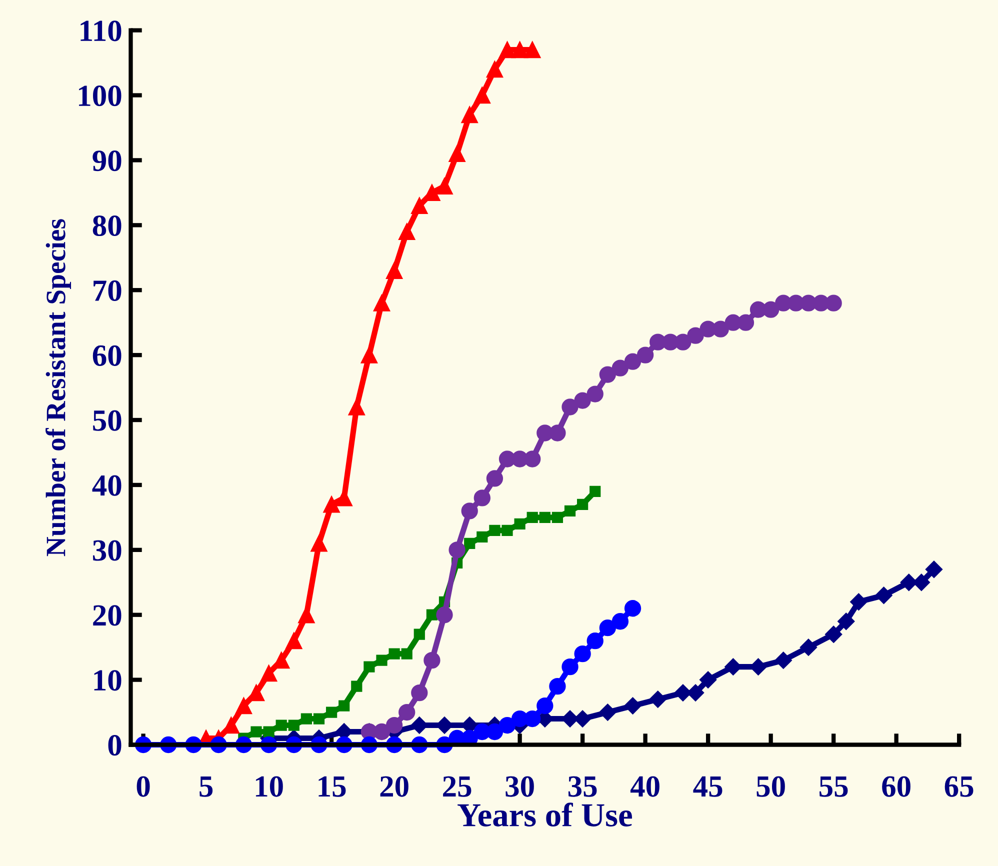 This screenshot has height=866, width=998. I want to click on y-tick-label: 100, so click(100, 96).